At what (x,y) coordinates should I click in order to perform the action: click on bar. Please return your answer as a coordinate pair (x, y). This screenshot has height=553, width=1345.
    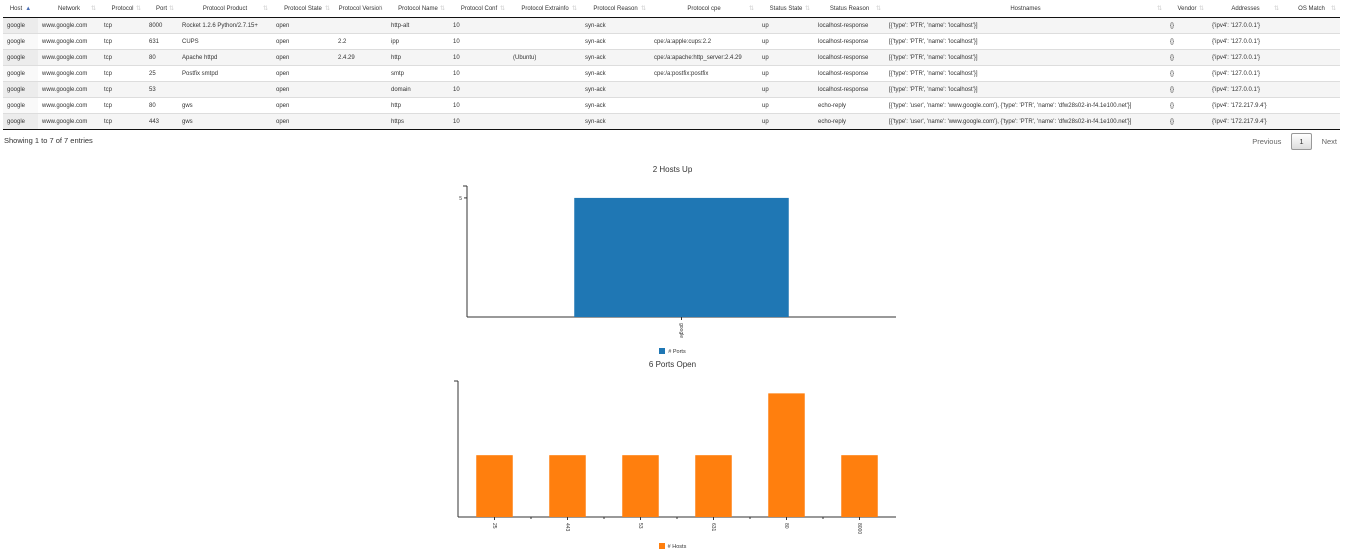
    Looking at the image, I should click on (567, 486).